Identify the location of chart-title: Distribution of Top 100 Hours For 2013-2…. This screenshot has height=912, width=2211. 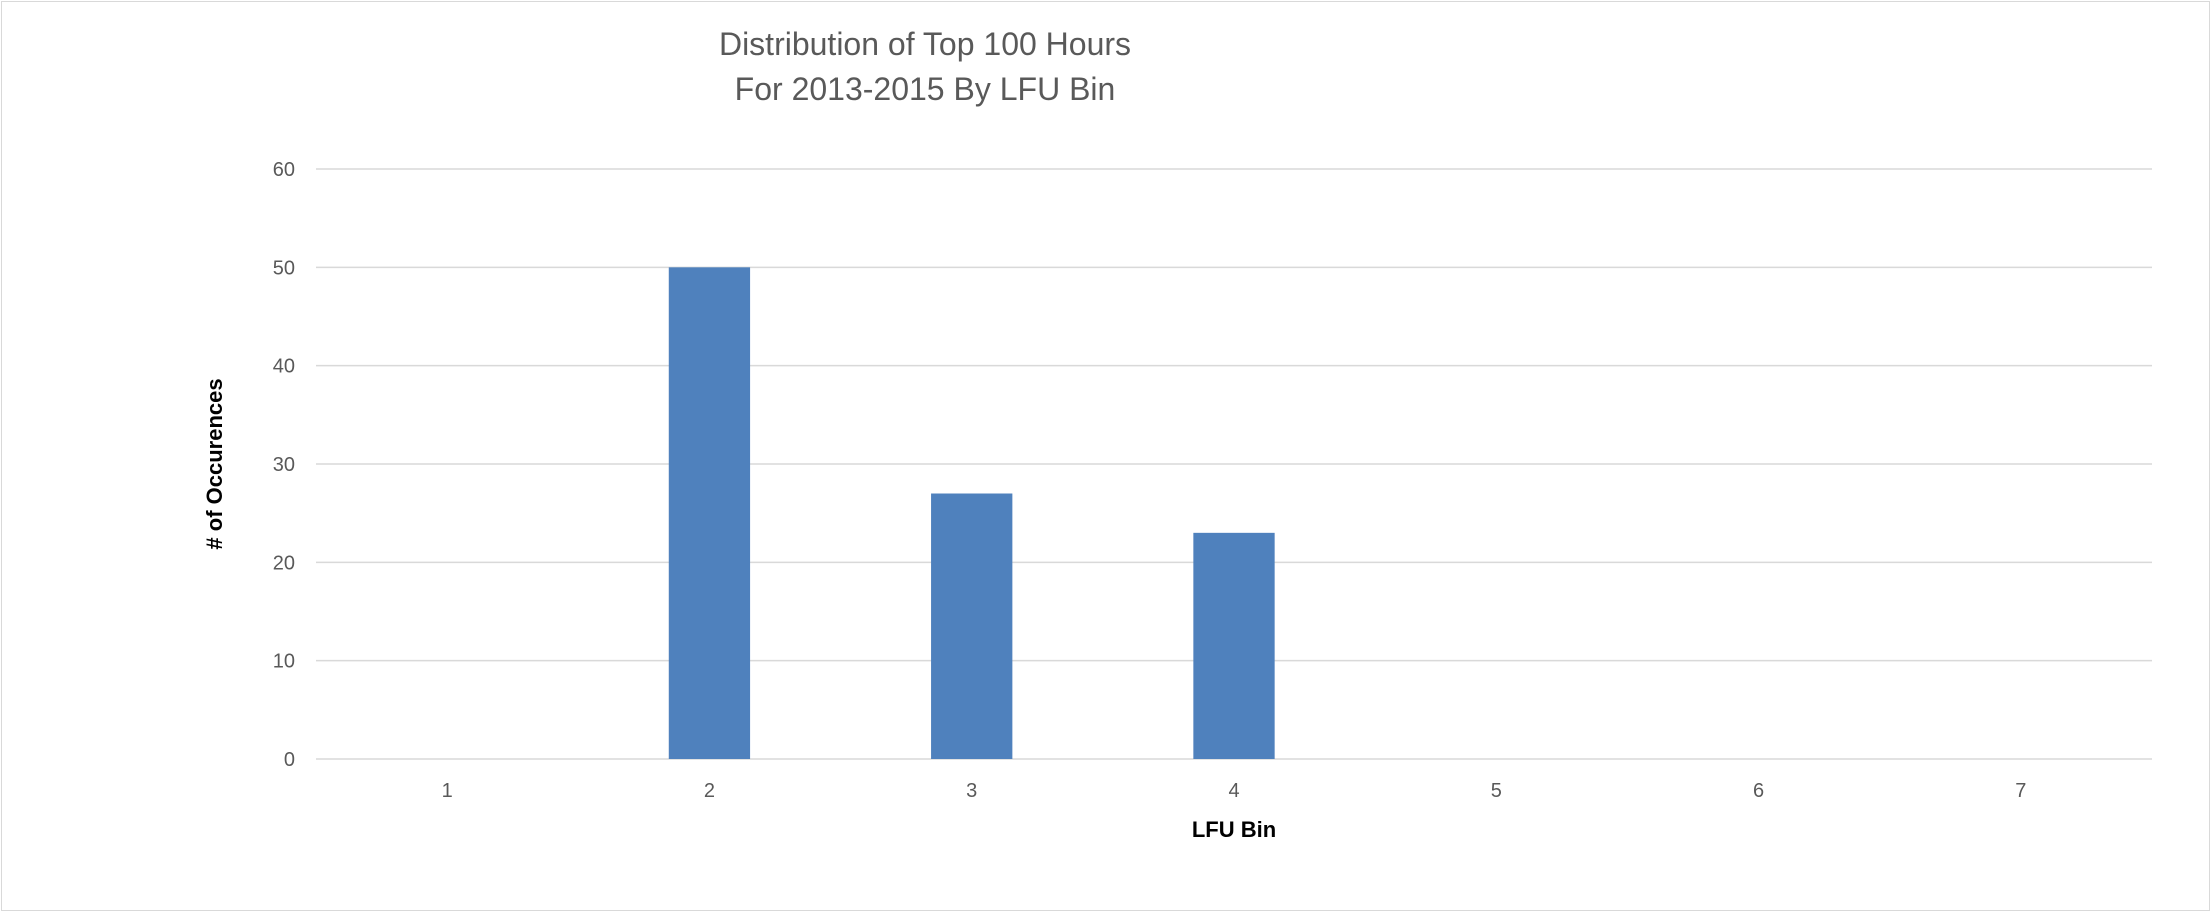
(925, 67).